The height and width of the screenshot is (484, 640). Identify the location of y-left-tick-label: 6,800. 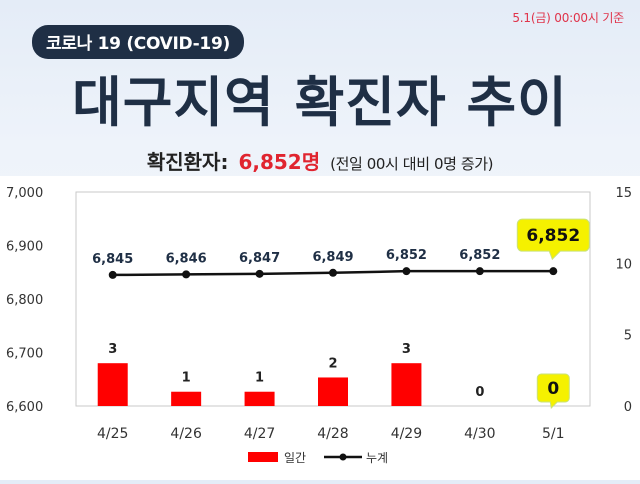
(24, 300).